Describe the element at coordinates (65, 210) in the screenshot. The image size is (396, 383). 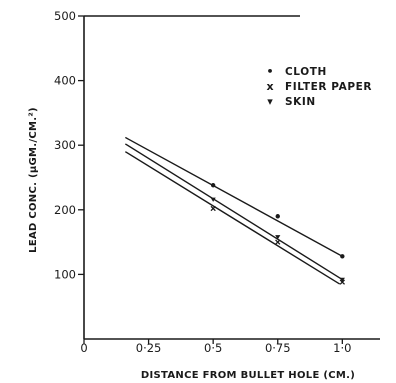
I see `y-tick-label: 200` at that location.